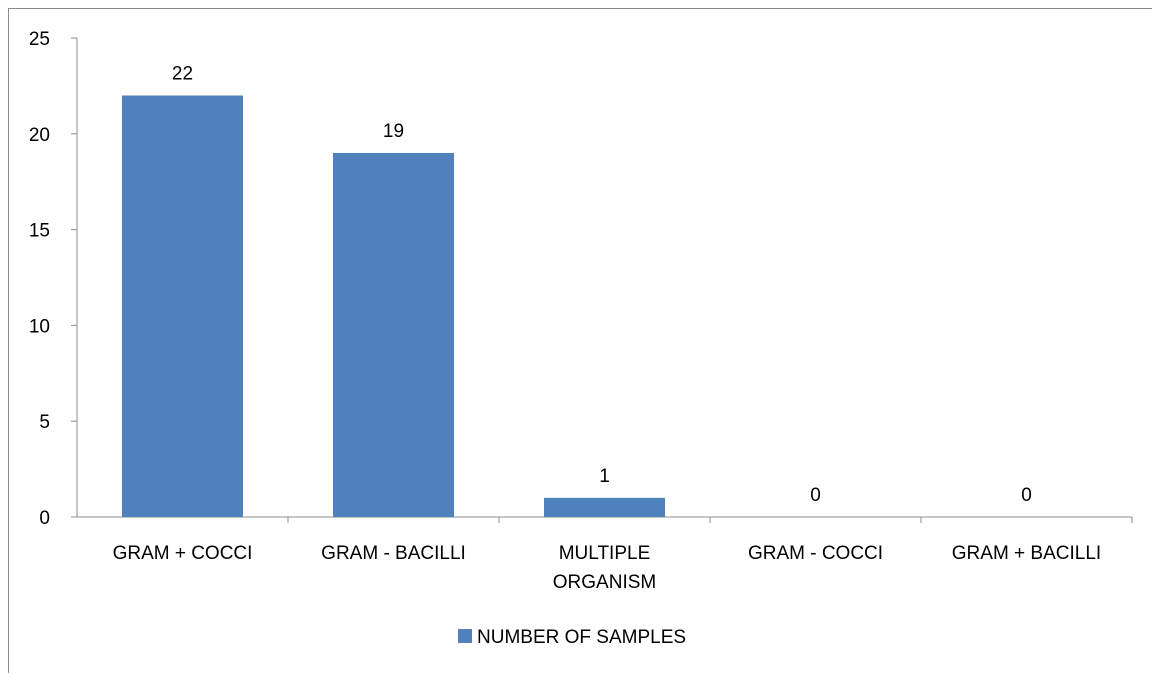 This screenshot has width=1154, height=675. What do you see at coordinates (44, 518) in the screenshot?
I see `y-tick-label: 0` at bounding box center [44, 518].